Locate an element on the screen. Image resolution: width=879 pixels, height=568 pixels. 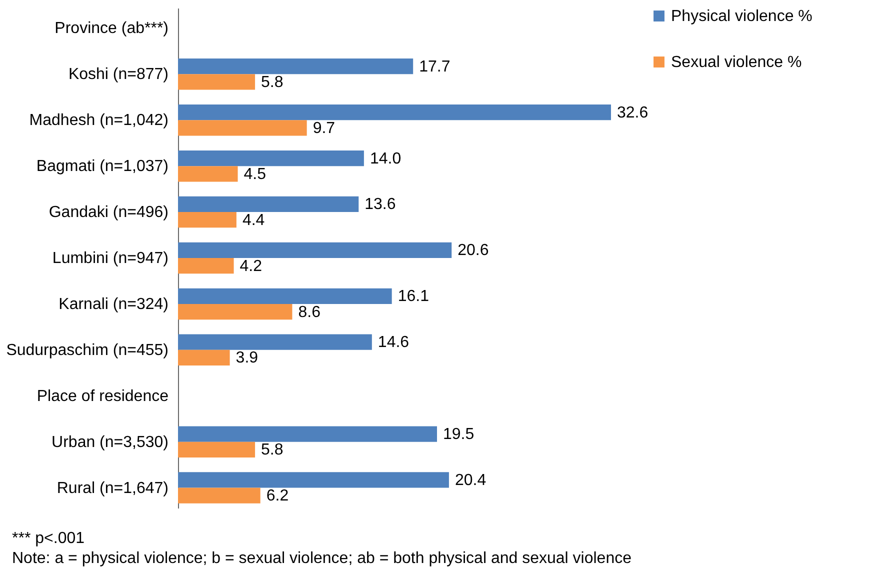
data-label: 4.4 is located at coordinates (253, 220).